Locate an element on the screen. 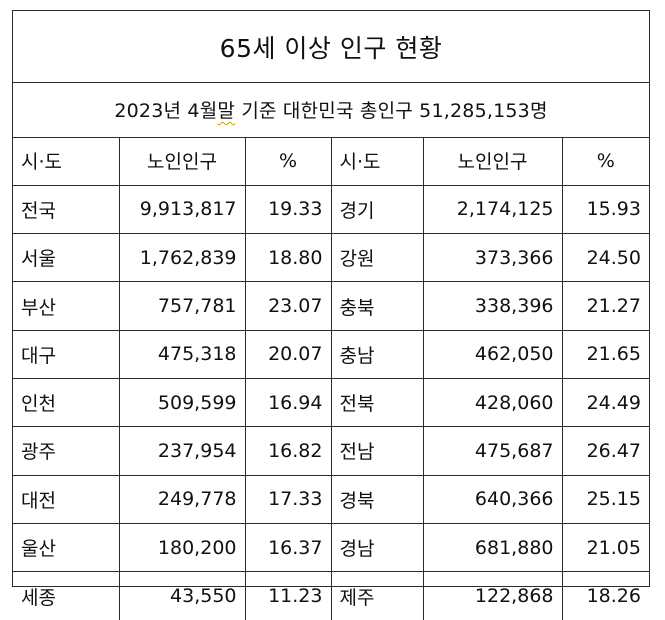 The width and height of the screenshot is (665, 620). region-cell: 충북 is located at coordinates (377, 306).